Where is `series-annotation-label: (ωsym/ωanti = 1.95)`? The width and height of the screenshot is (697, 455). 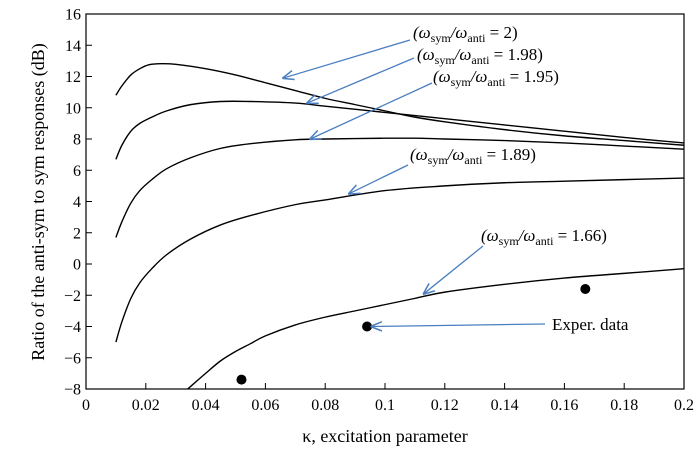 series-annotation-label: (ωsym/ωanti = 1.95) is located at coordinates (496, 78).